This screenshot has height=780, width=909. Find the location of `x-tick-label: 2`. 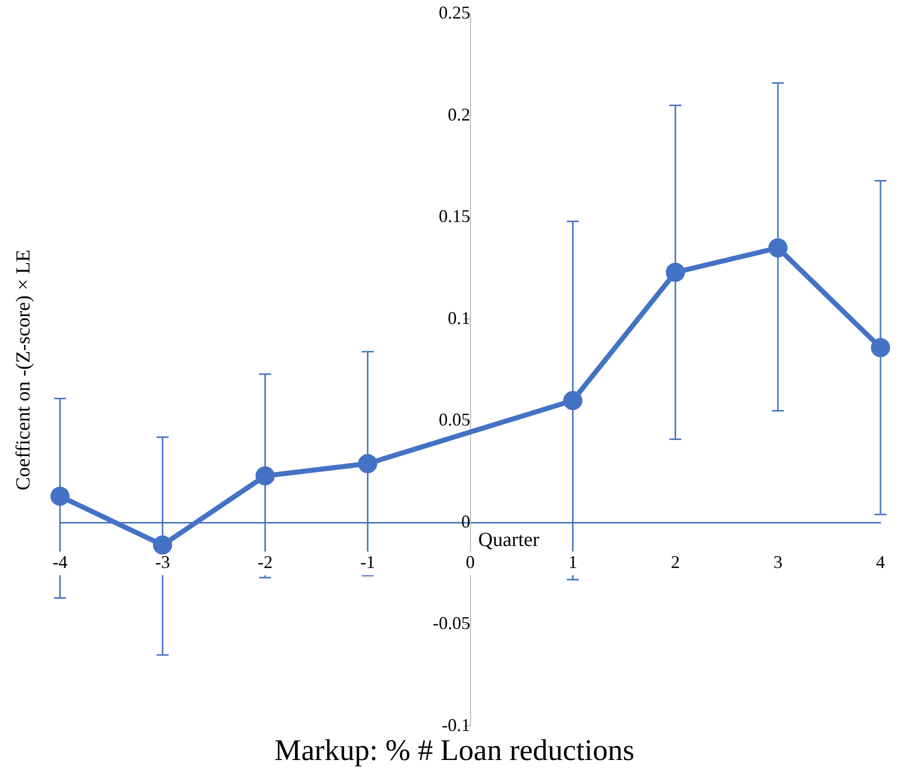

x-tick-label: 2 is located at coordinates (675, 562).